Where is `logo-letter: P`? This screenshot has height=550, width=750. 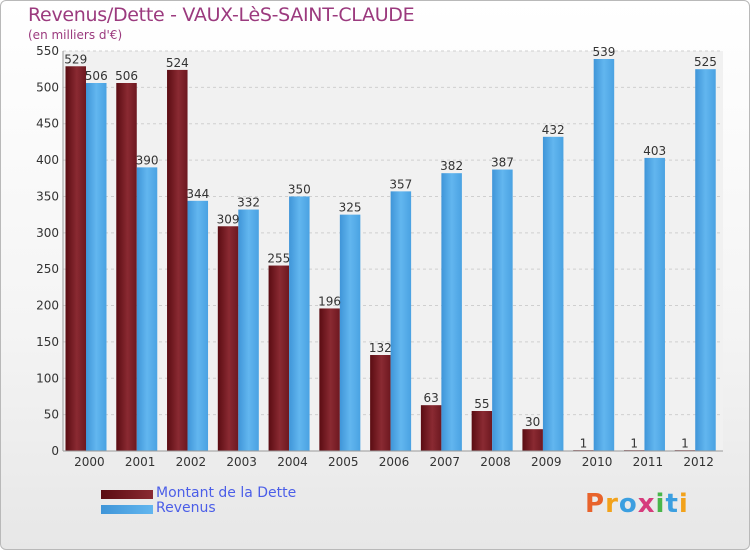 logo-letter: P is located at coordinates (595, 504).